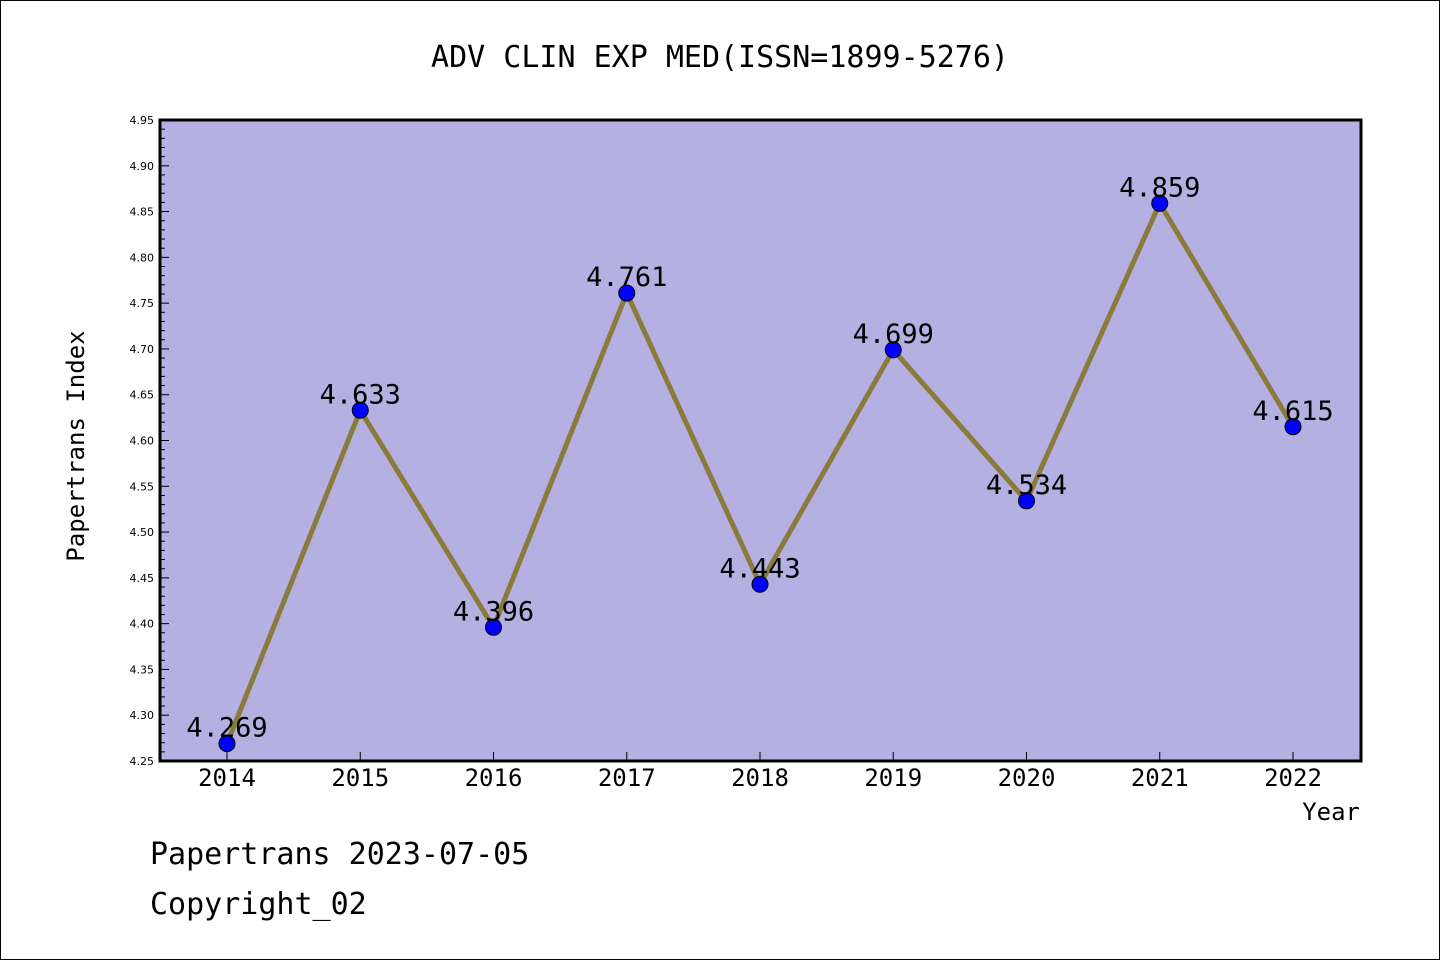 This screenshot has width=1440, height=960. Describe the element at coordinates (142, 532) in the screenshot. I see `y-tick-label: 4.50` at that location.